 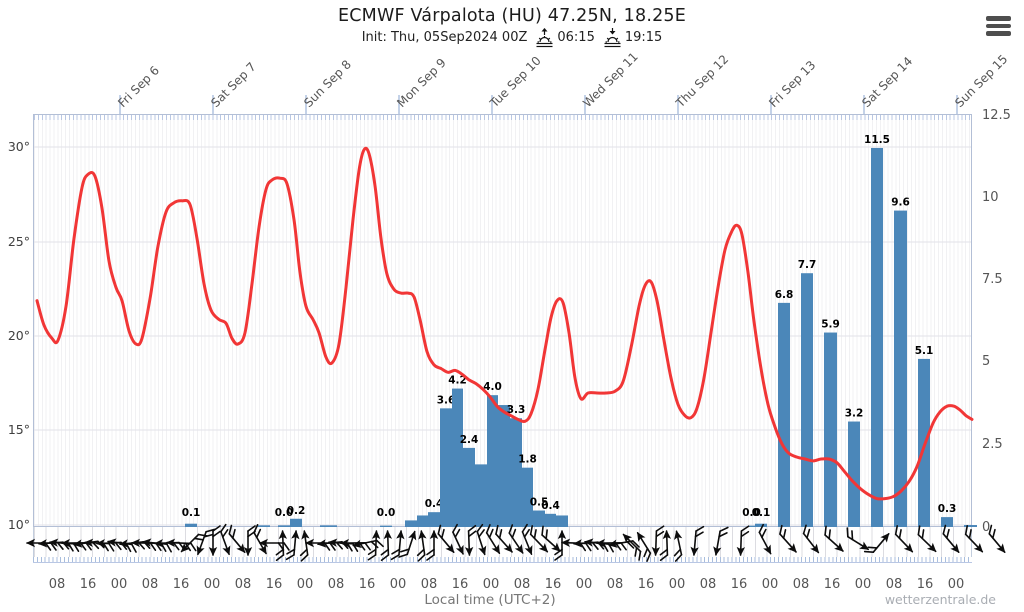 What do you see at coordinates (992, 444) in the screenshot?
I see `precip-axis-label: 2.5` at bounding box center [992, 444].